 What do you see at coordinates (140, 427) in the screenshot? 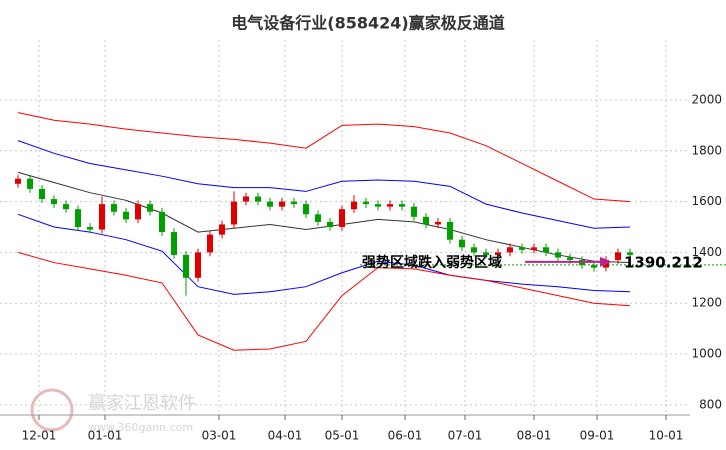
I see `watermark-url: www.360gann.com` at bounding box center [140, 427].